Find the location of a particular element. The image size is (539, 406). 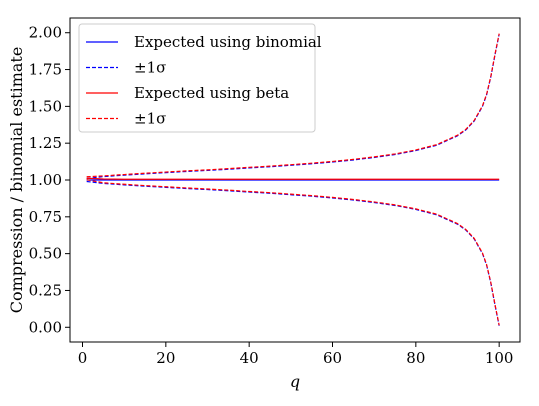

y-tick-label: 1.75 is located at coordinates (45, 70).